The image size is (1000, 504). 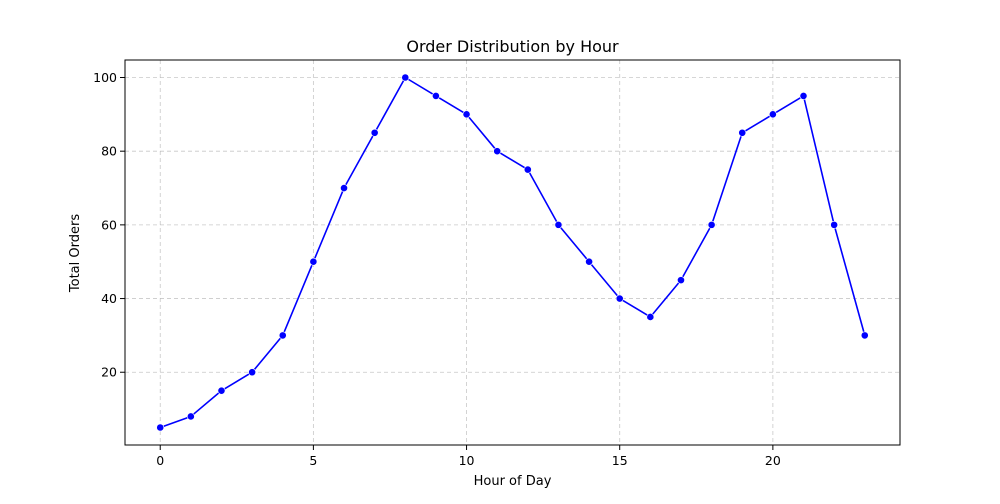 What do you see at coordinates (109, 224) in the screenshot?
I see `y-tick-label: 60` at bounding box center [109, 224].